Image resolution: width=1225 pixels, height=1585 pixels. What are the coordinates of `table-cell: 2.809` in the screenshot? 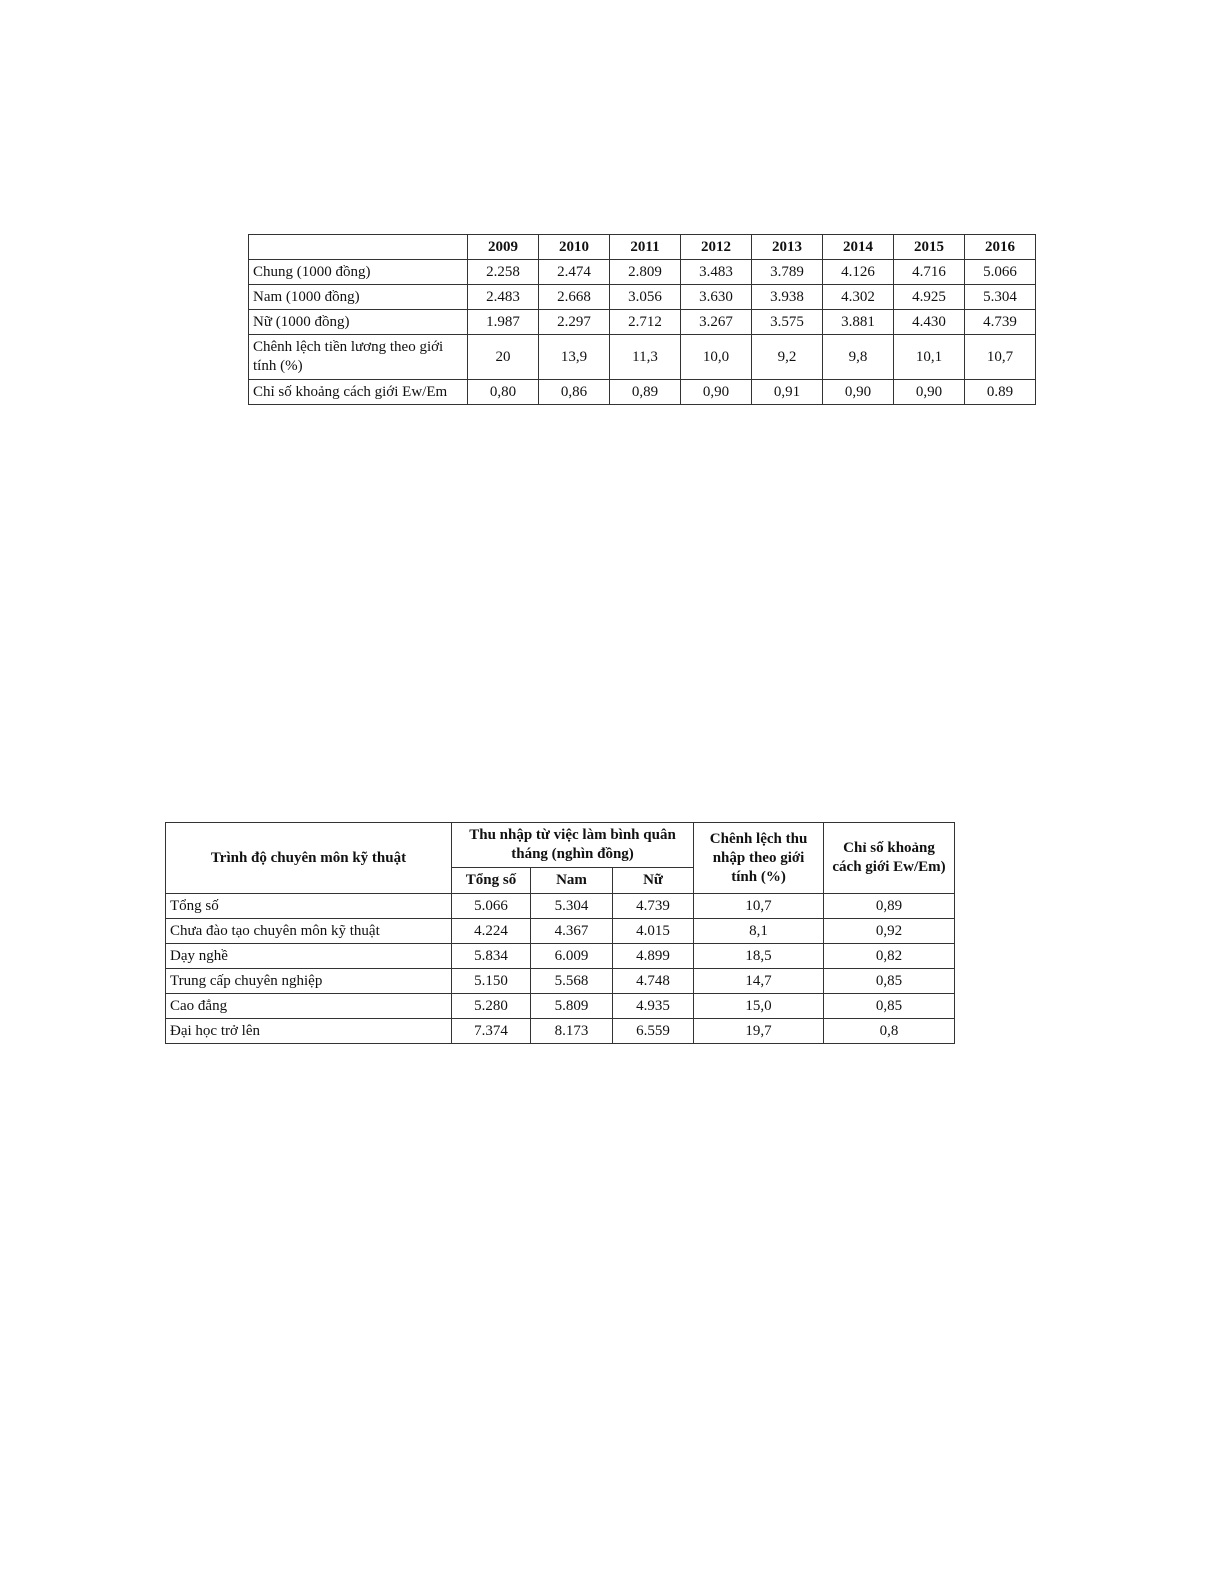 It's located at (645, 272).